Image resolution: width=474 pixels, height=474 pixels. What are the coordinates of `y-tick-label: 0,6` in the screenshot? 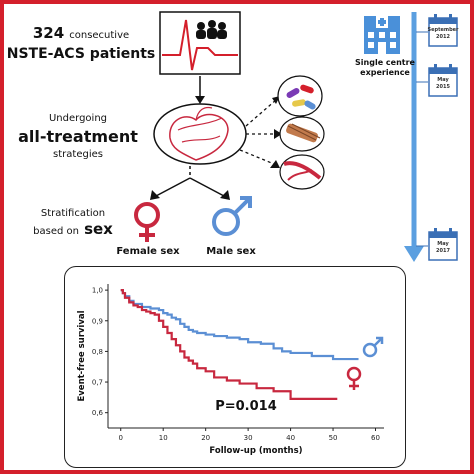 It's located at (98, 413).